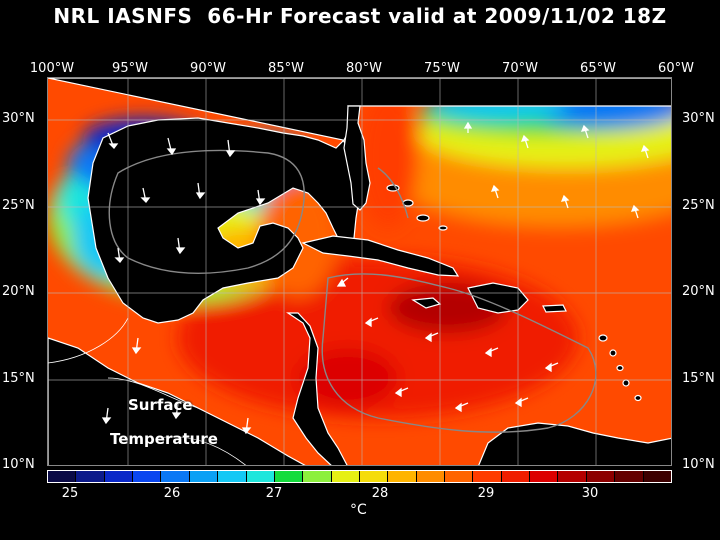 This screenshot has height=540, width=720. What do you see at coordinates (698, 291) in the screenshot?
I see `lat-label-right: 20°N` at bounding box center [698, 291].